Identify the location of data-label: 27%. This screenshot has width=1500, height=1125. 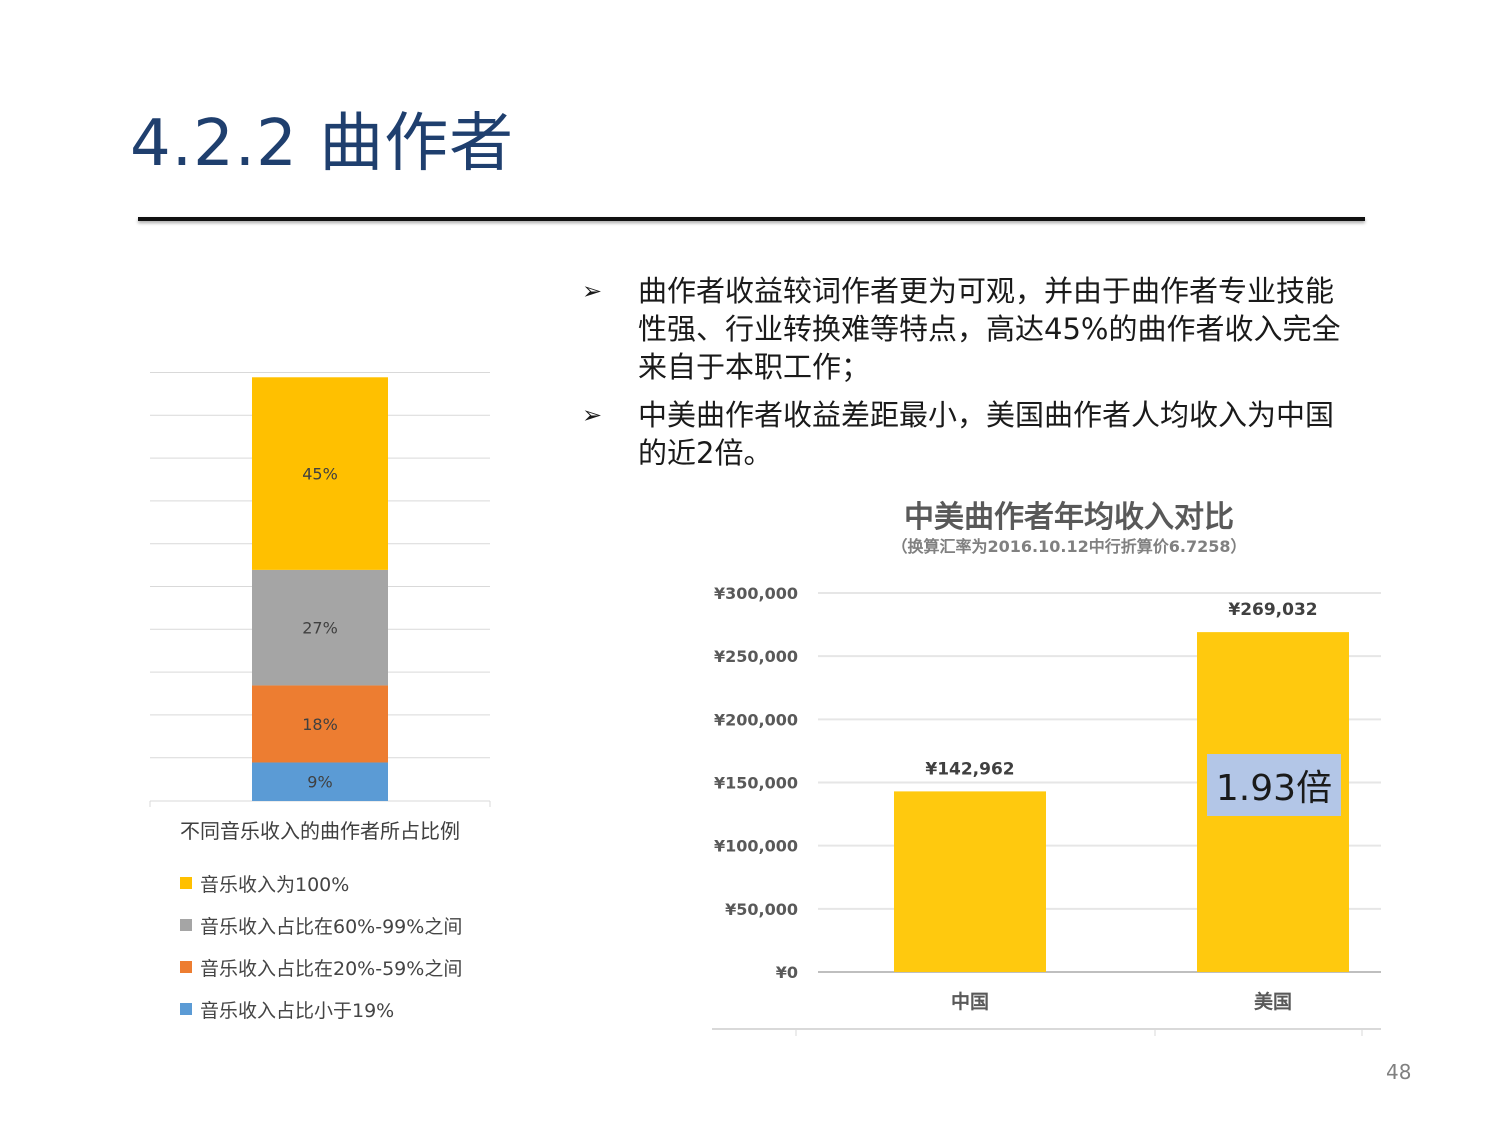
(320, 628).